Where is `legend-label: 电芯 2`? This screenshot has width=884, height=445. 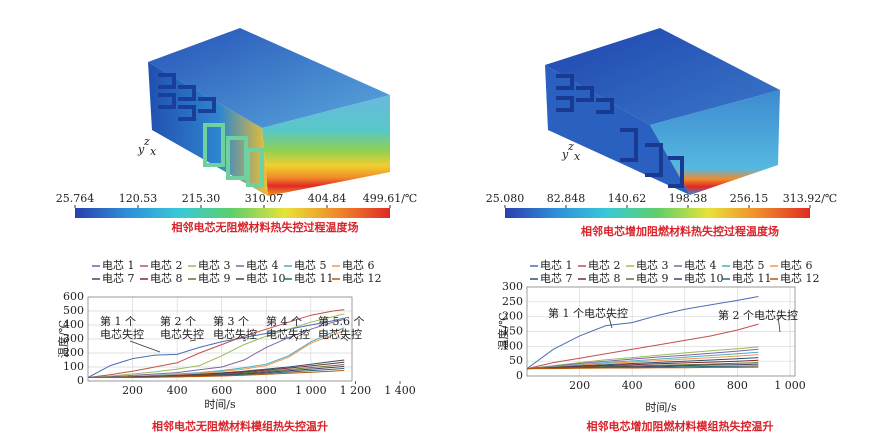
legend-label: 电芯 2 is located at coordinates (604, 265).